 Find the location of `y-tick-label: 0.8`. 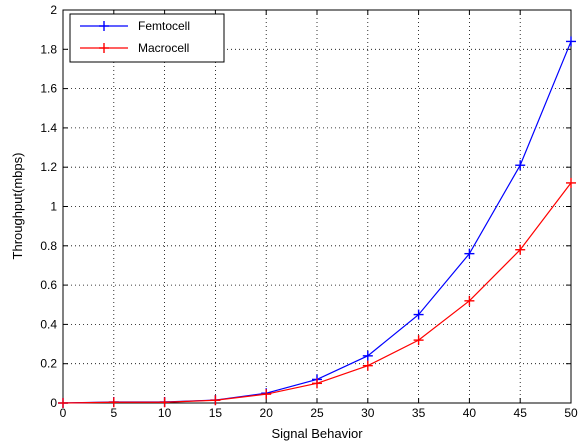

y-tick-label: 0.8 is located at coordinates (48, 246).